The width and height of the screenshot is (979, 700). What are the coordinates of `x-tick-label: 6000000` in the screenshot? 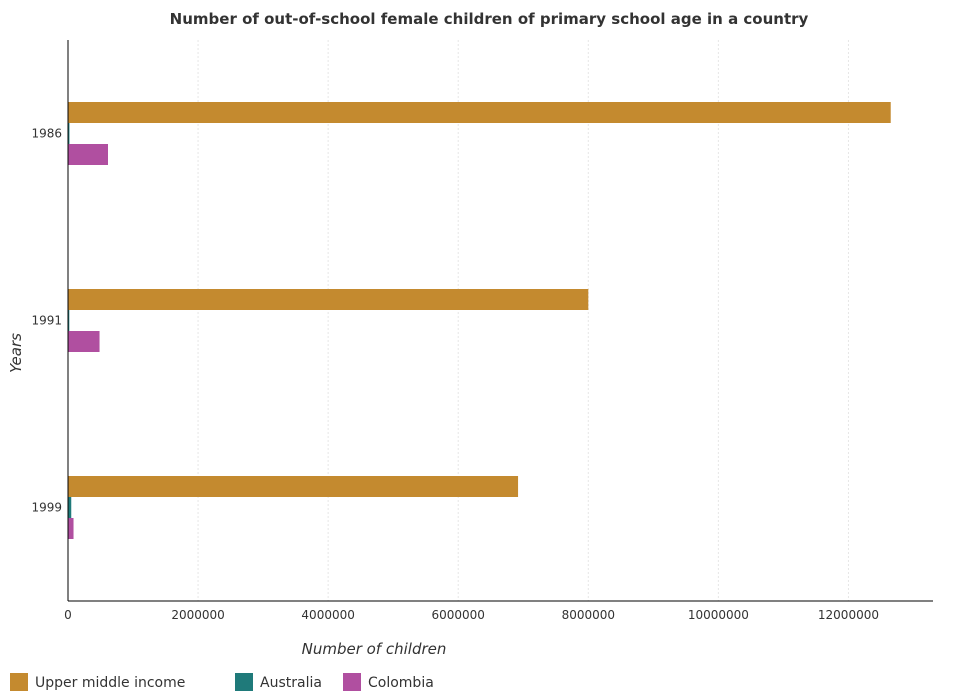 It's located at (457, 615).